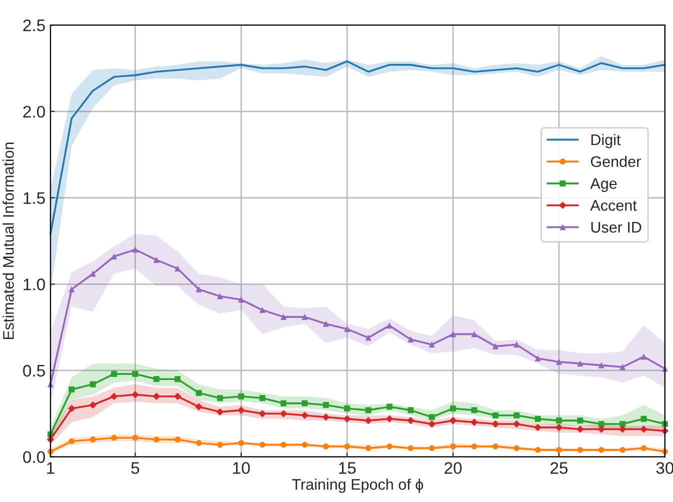  I want to click on legend-label: Age, so click(603, 185).